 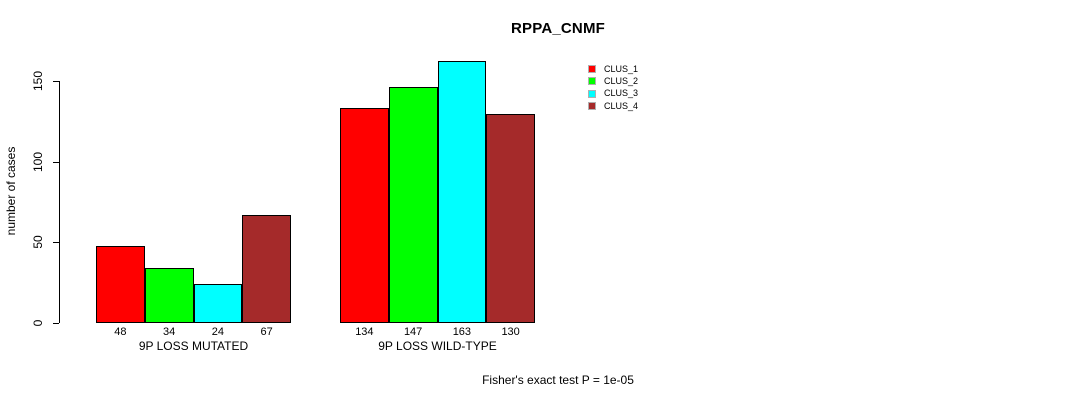 I want to click on y-axis-tick-label: 0, so click(x=38, y=322).